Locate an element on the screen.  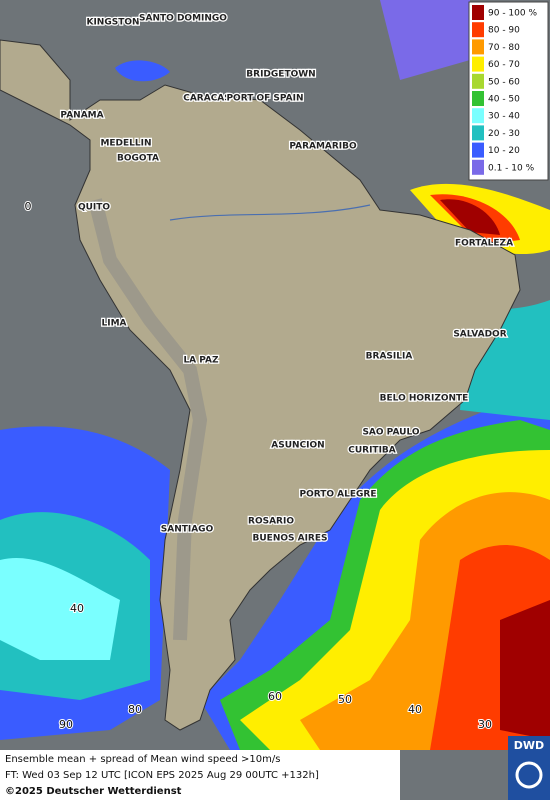
city-label: CURITIBA is located at coordinates (372, 451).